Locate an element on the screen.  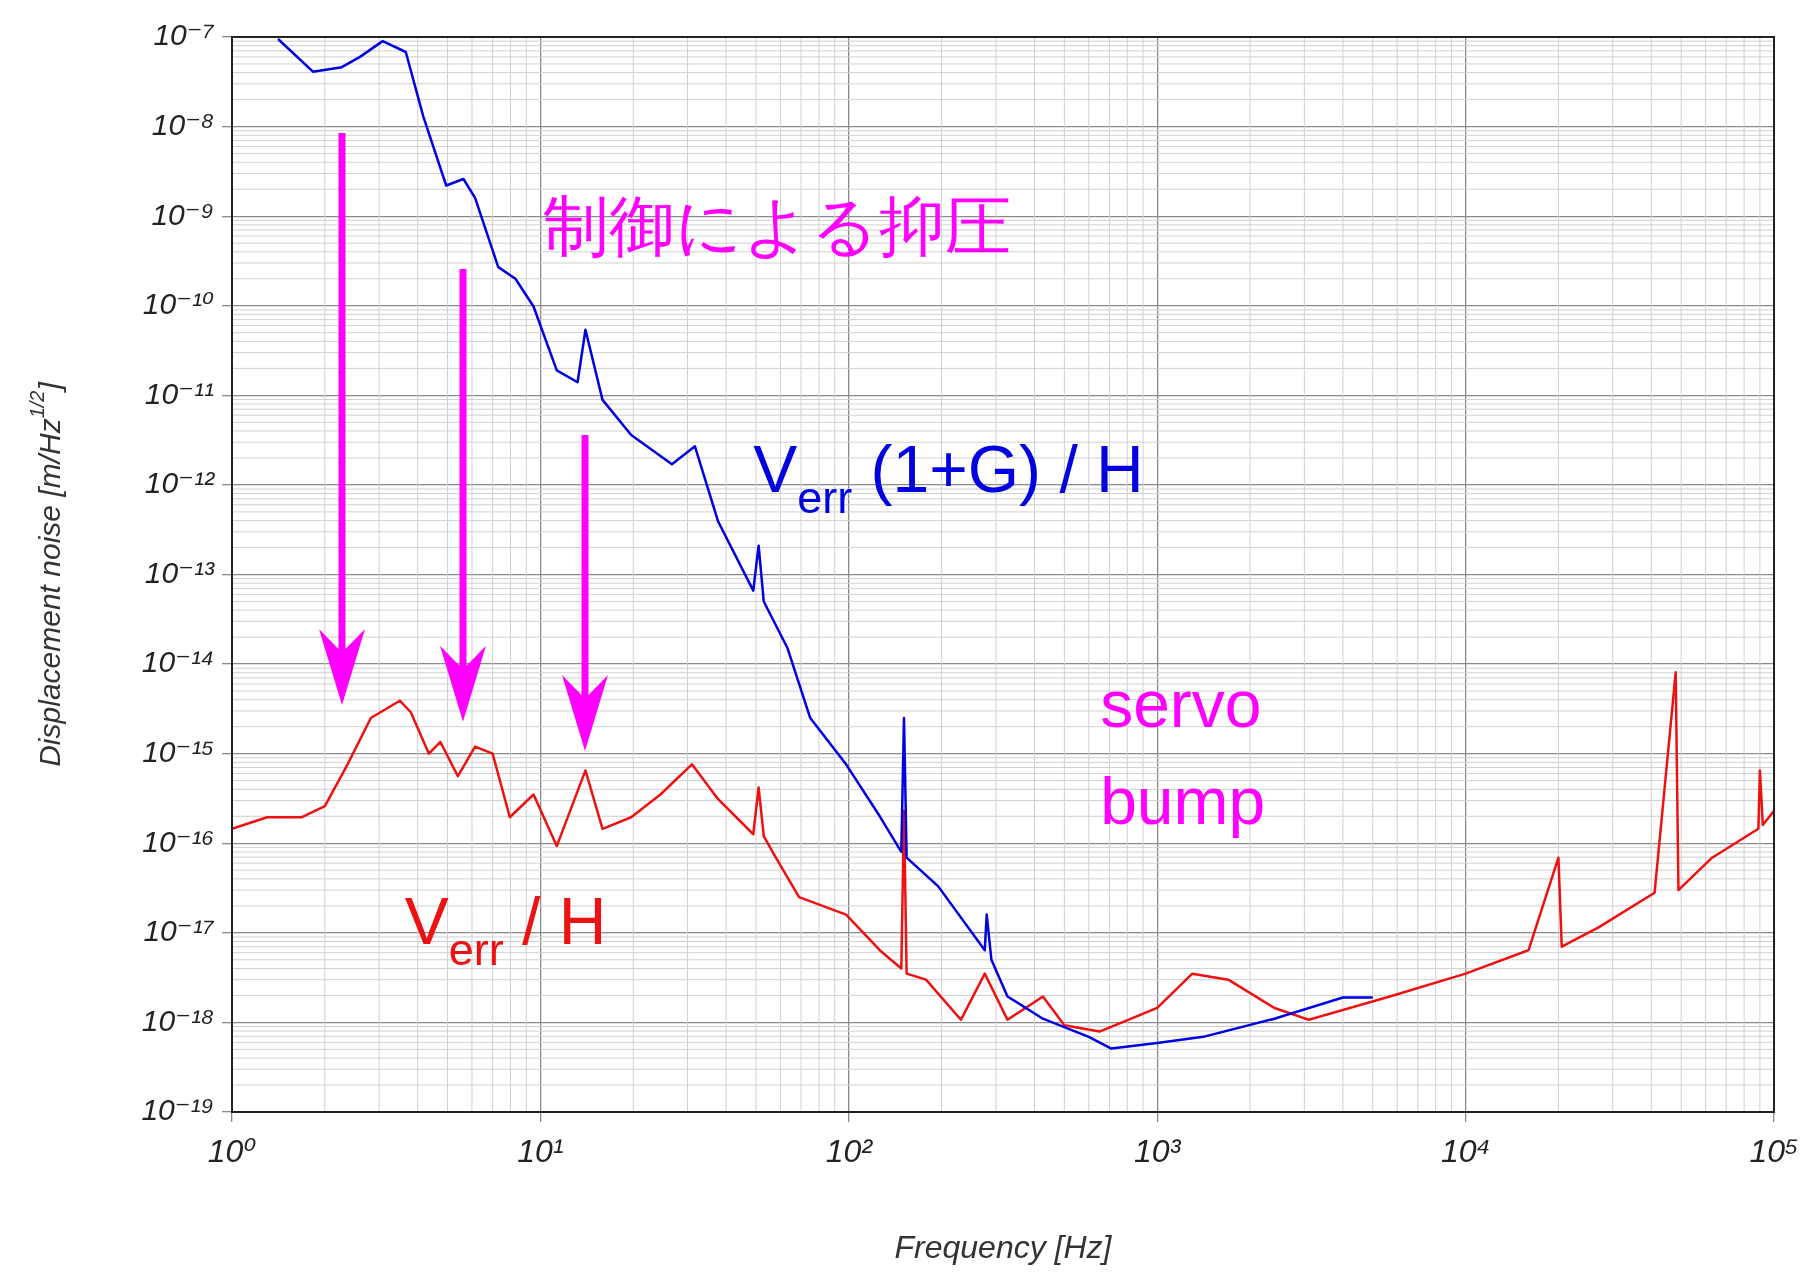
y-tick-label: 10⁻⁹ is located at coordinates (182, 214).